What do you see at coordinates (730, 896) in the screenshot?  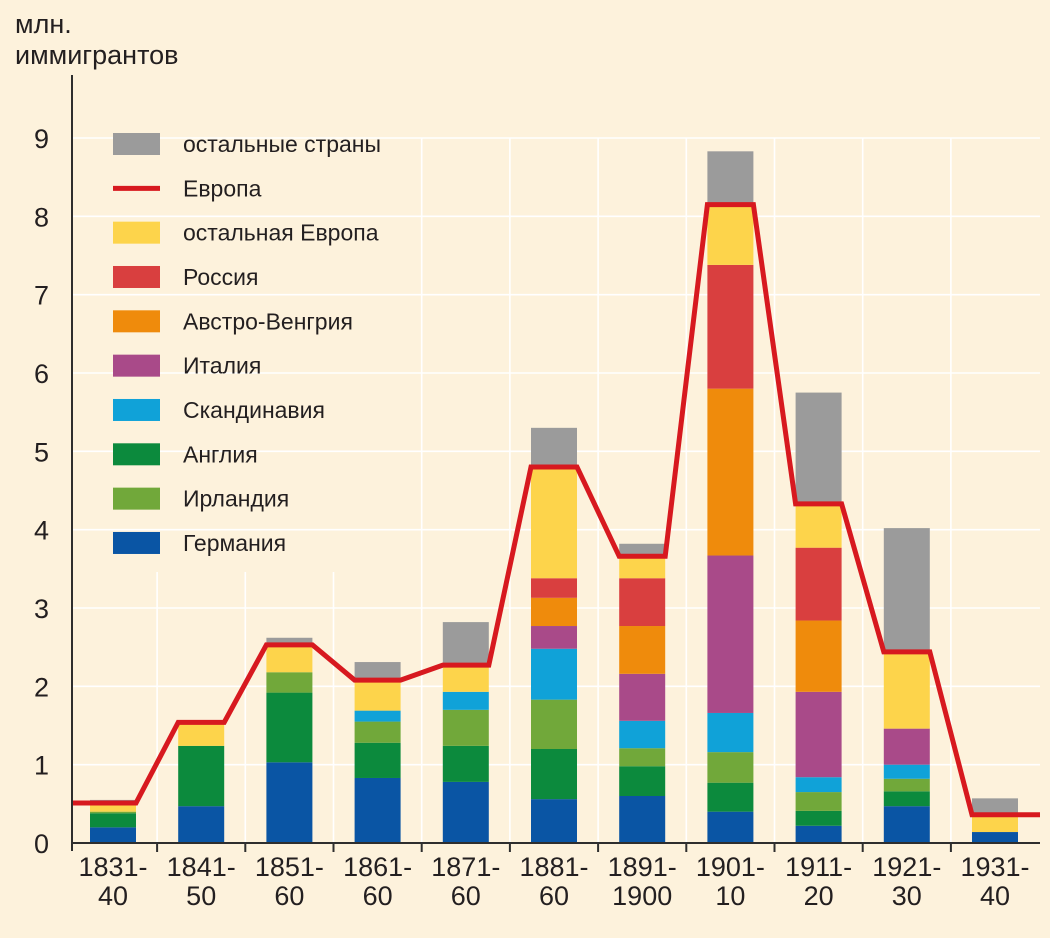 I see `x-tick-label-line-2: 10` at bounding box center [730, 896].